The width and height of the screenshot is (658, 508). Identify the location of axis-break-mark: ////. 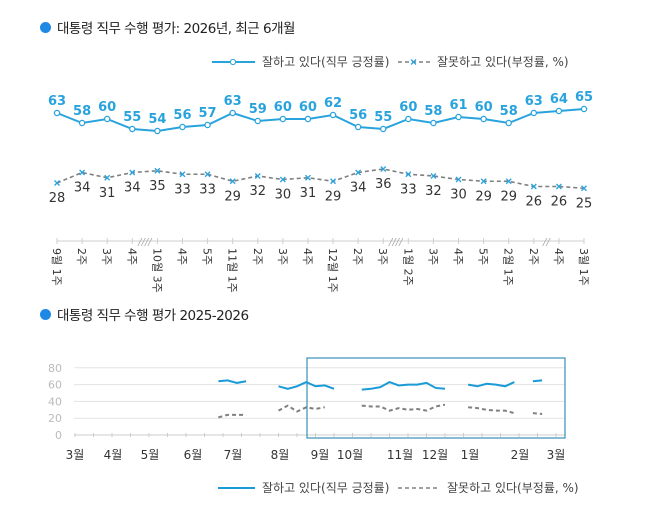
(145, 242).